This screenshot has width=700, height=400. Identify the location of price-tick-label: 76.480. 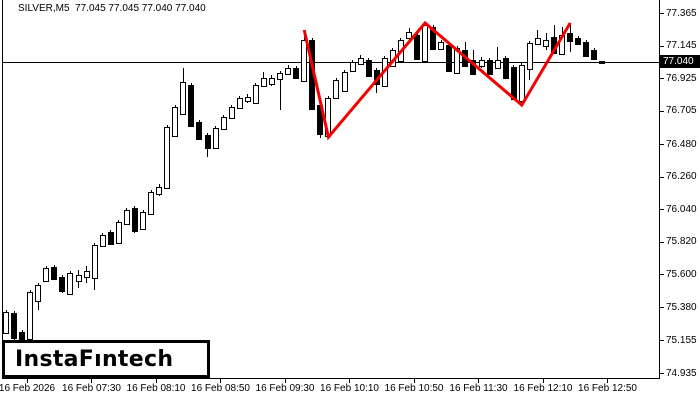
(681, 144).